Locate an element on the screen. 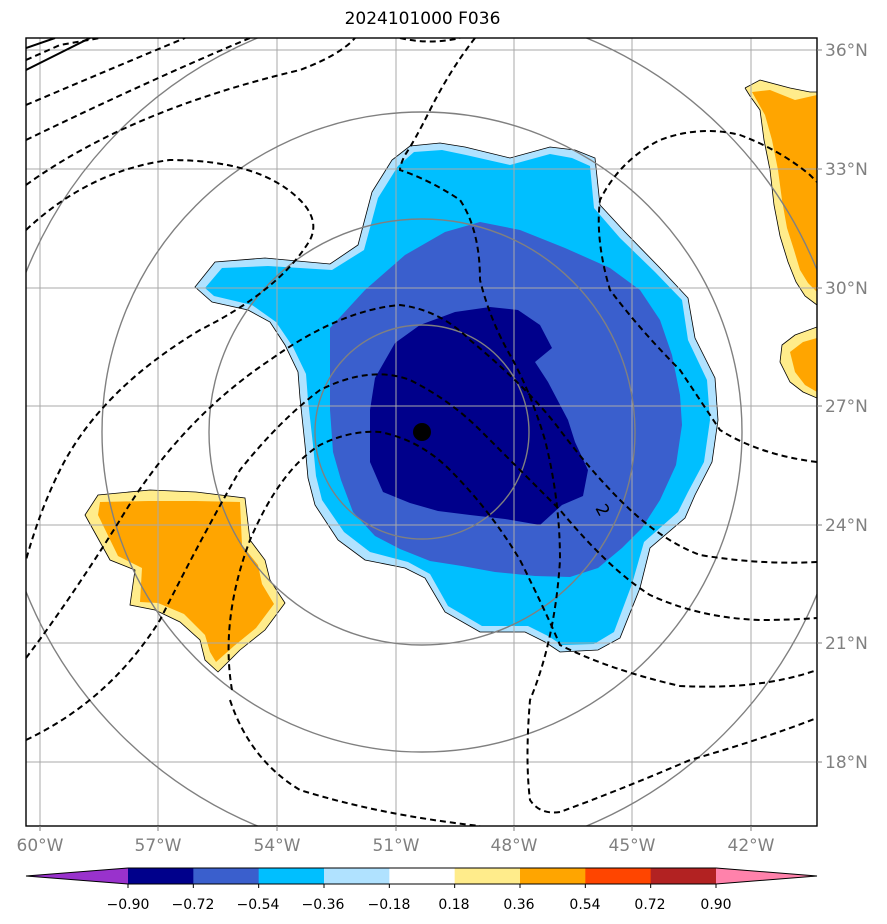  colorbar-tick-label: −0.72 is located at coordinates (193, 905).